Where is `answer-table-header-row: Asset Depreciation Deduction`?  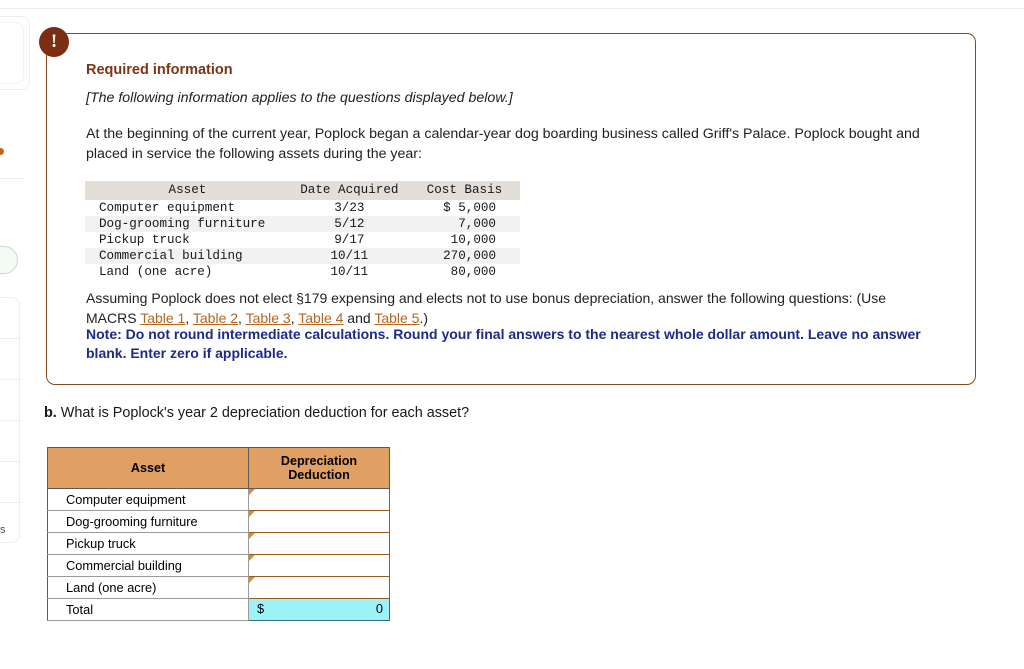 answer-table-header-row: Asset Depreciation Deduction is located at coordinates (218, 468).